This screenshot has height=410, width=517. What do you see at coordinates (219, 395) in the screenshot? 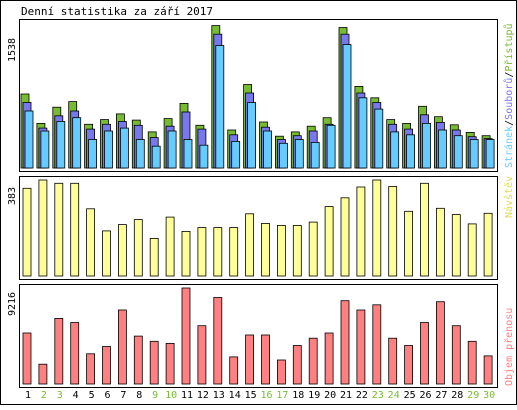
I see `x-label-day-13: 13` at bounding box center [219, 395].